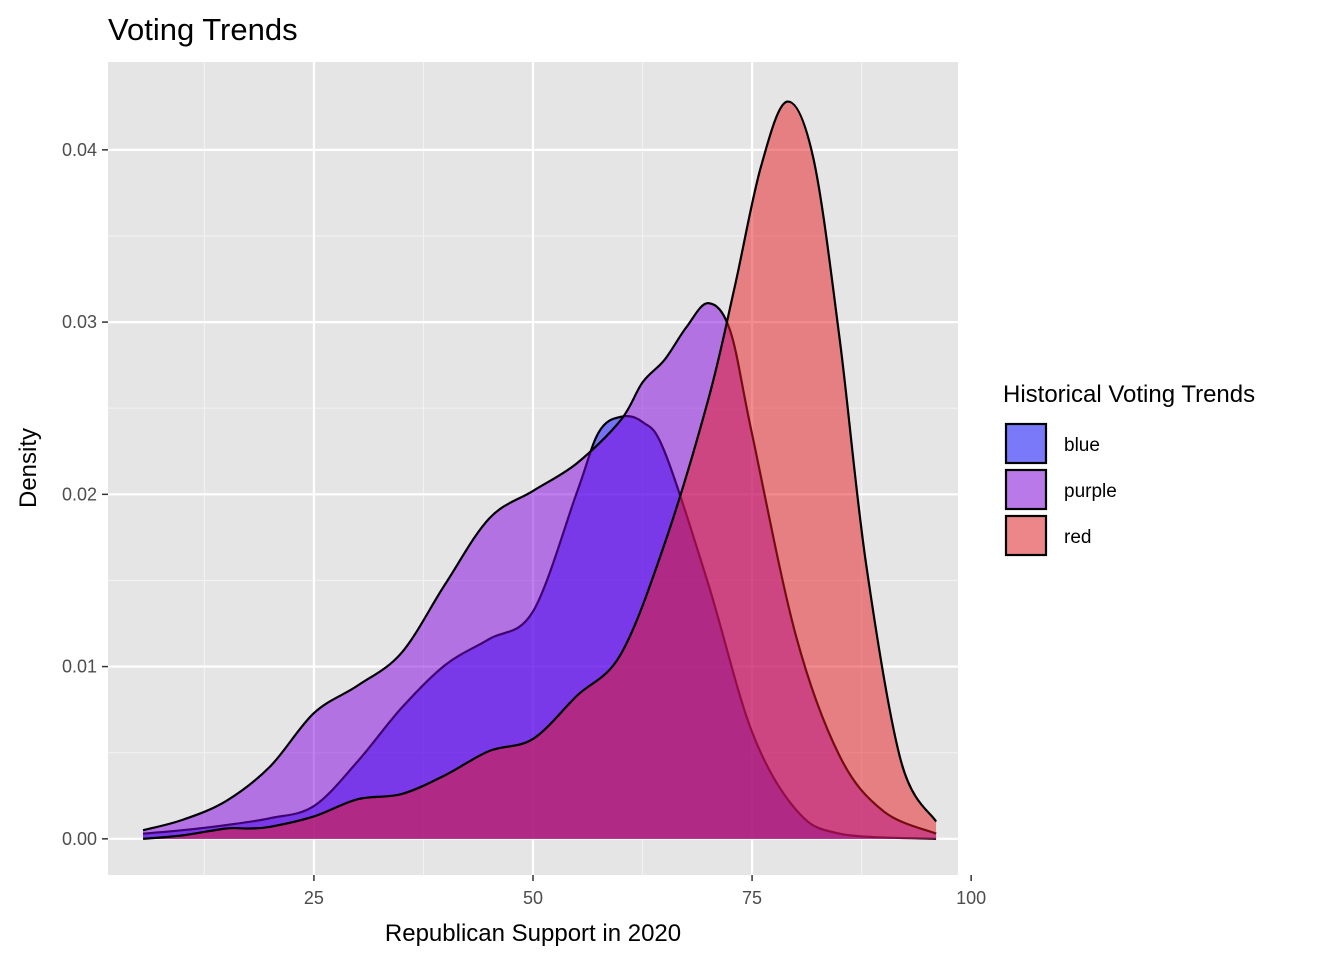 The height and width of the screenshot is (960, 1344). What do you see at coordinates (28, 468) in the screenshot?
I see `y-axis-title: Density` at bounding box center [28, 468].